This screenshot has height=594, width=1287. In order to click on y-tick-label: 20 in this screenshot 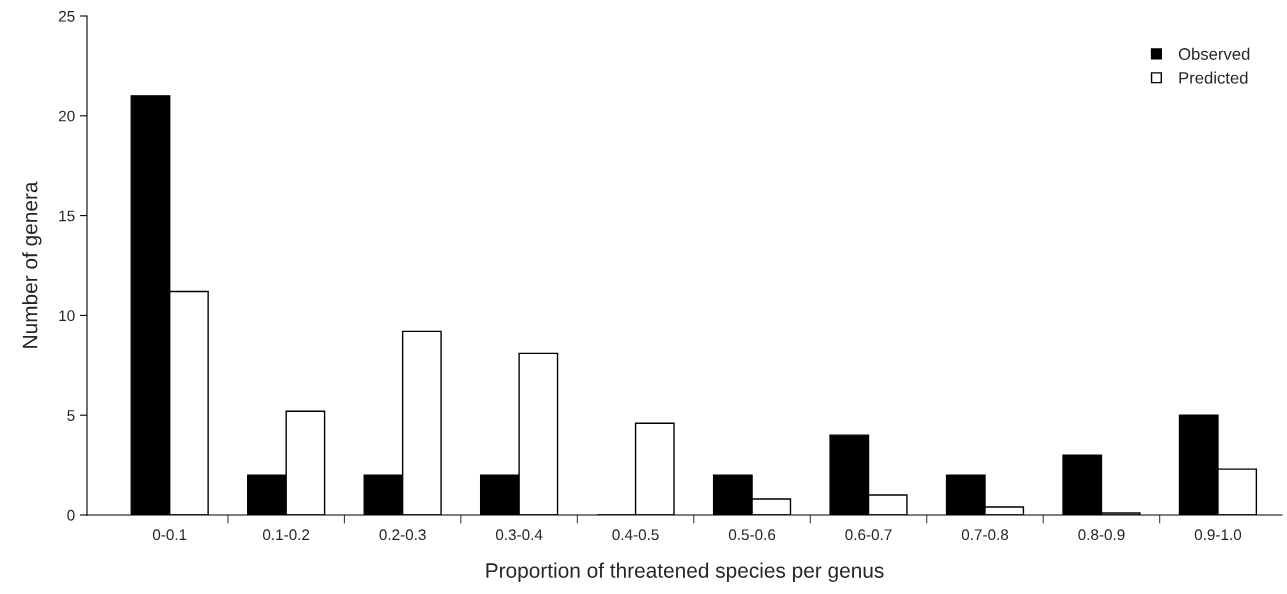, I will do `click(66, 116)`.